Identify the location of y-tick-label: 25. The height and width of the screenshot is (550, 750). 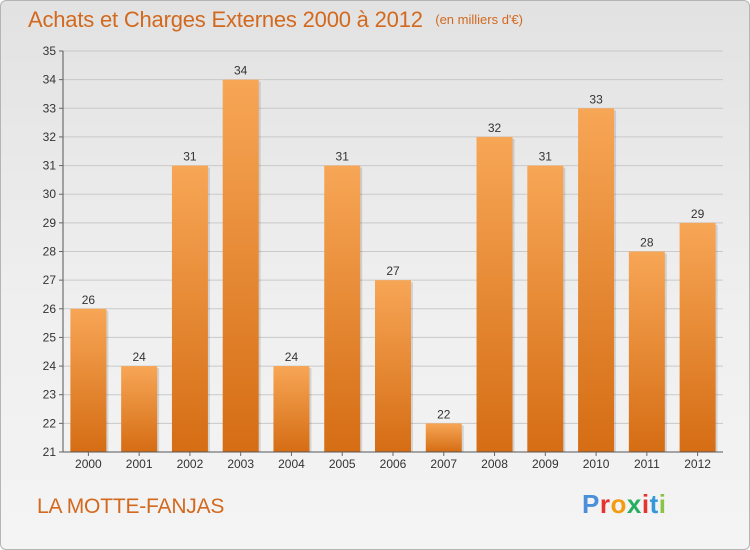
(50, 337).